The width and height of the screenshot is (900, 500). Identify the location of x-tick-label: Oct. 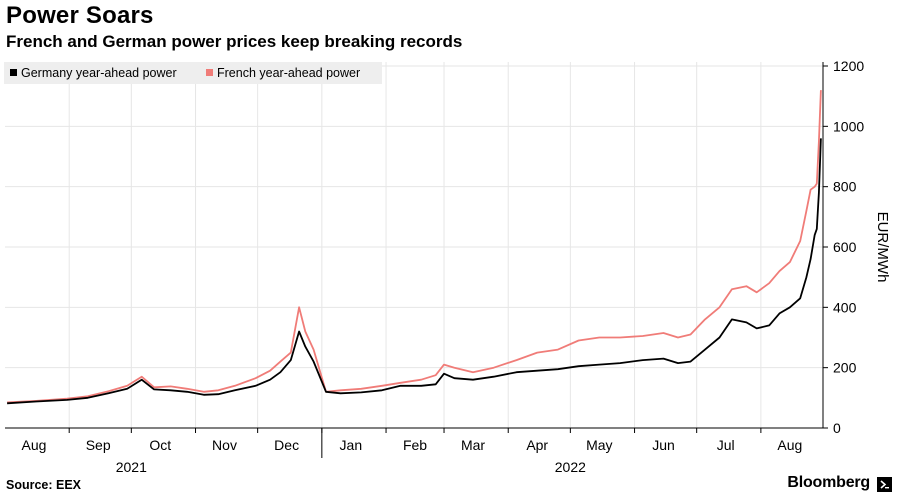
(160, 445).